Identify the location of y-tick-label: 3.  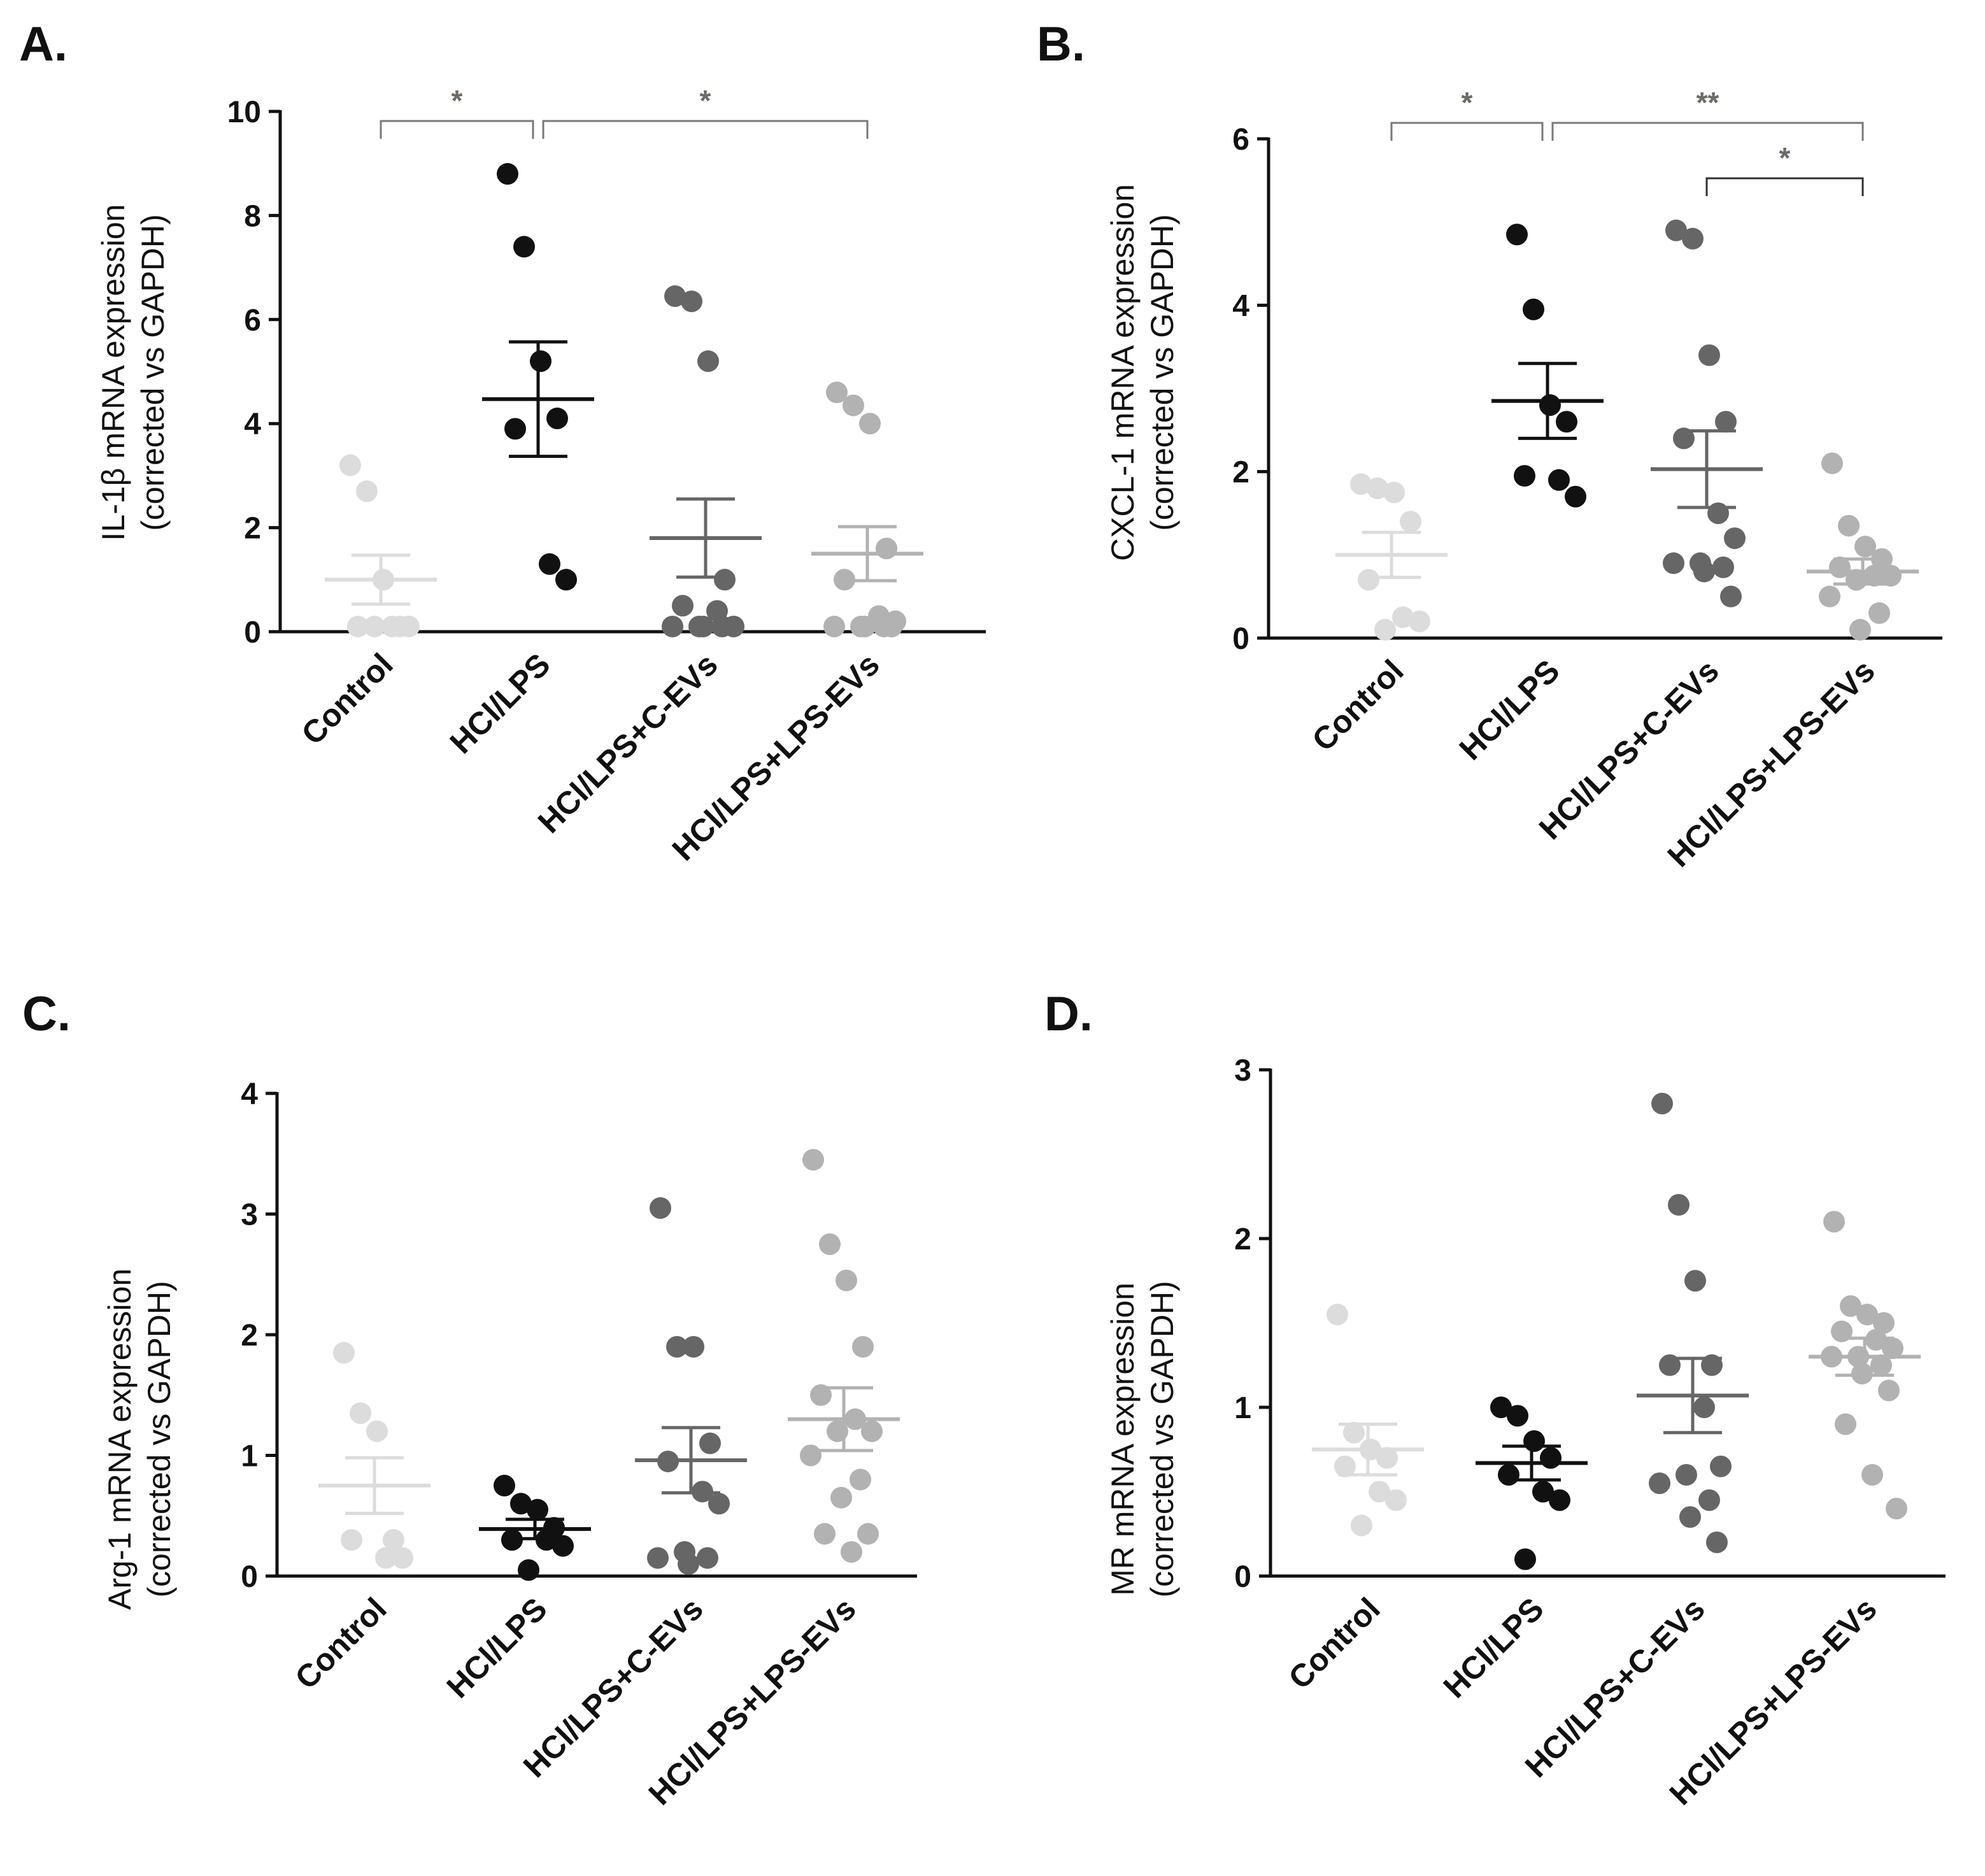
(249, 1215).